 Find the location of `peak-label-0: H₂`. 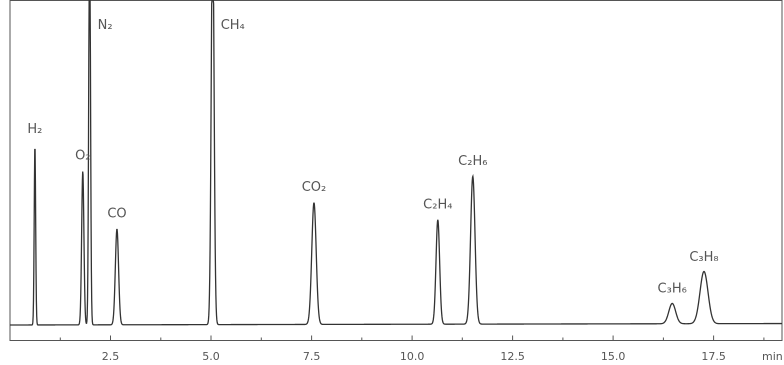

peak-label-0: H₂ is located at coordinates (34, 129).